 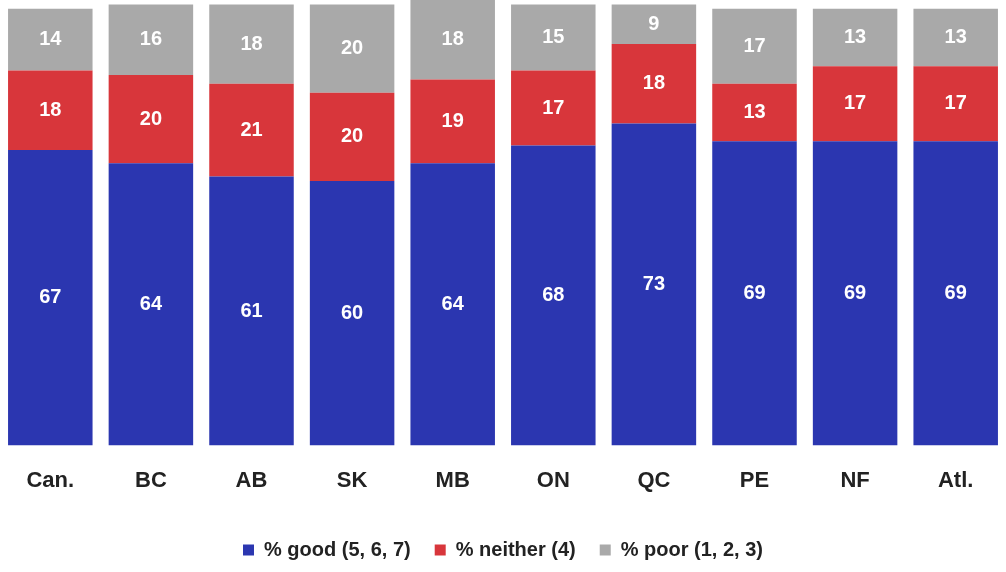 What do you see at coordinates (50, 296) in the screenshot?
I see `data-label: 67` at bounding box center [50, 296].